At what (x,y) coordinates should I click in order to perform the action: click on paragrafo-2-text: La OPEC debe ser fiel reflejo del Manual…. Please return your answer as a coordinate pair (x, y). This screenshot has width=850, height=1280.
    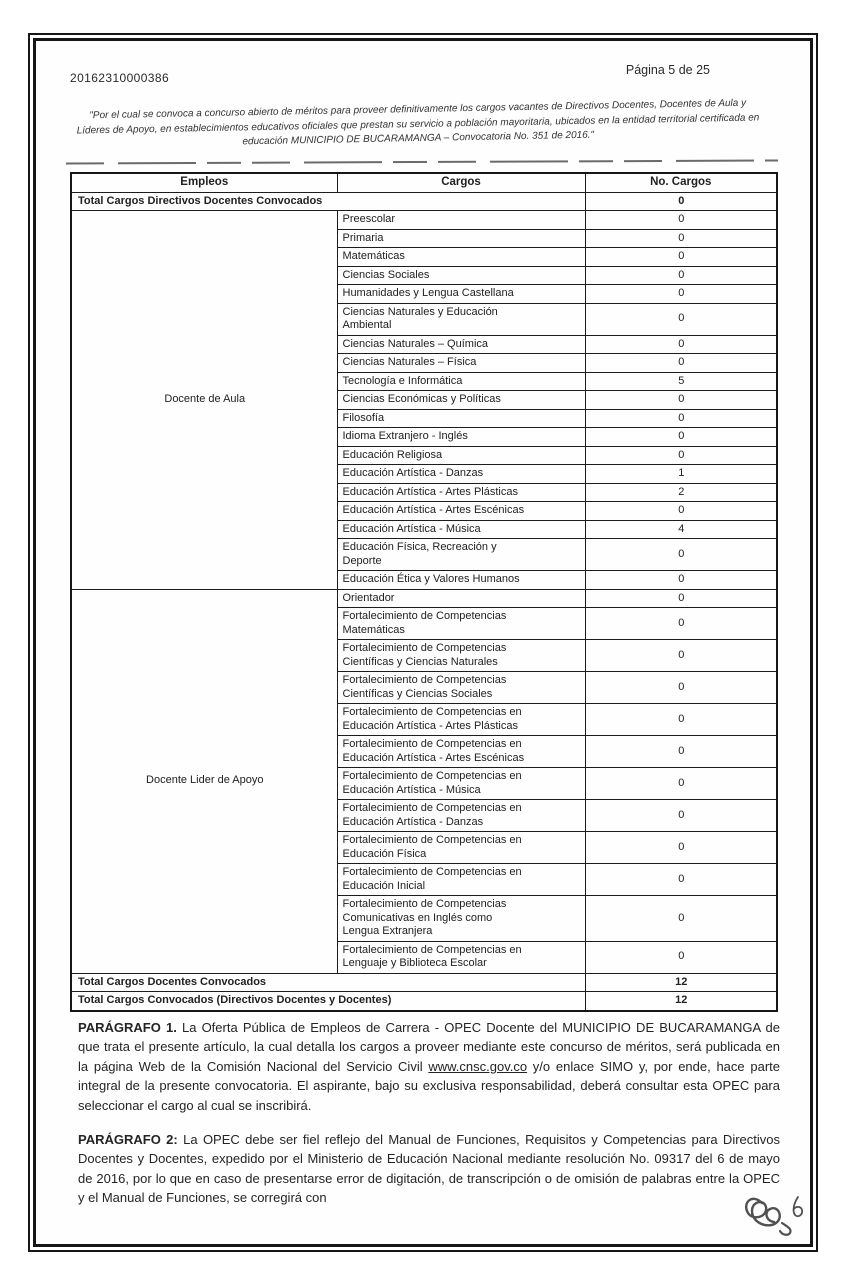
    Looking at the image, I should click on (429, 1169).